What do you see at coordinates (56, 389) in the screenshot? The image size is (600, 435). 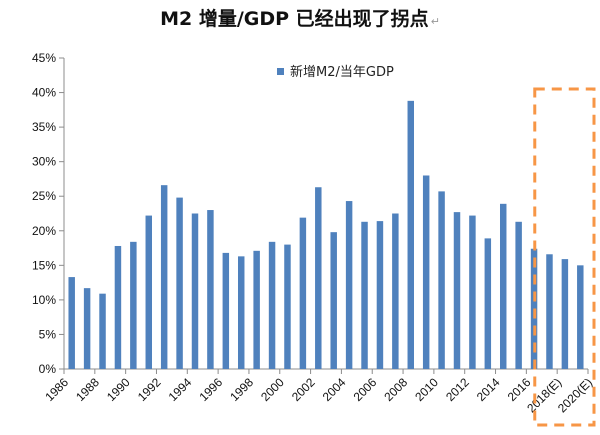 I see `x-tick-label: 1986` at bounding box center [56, 389].